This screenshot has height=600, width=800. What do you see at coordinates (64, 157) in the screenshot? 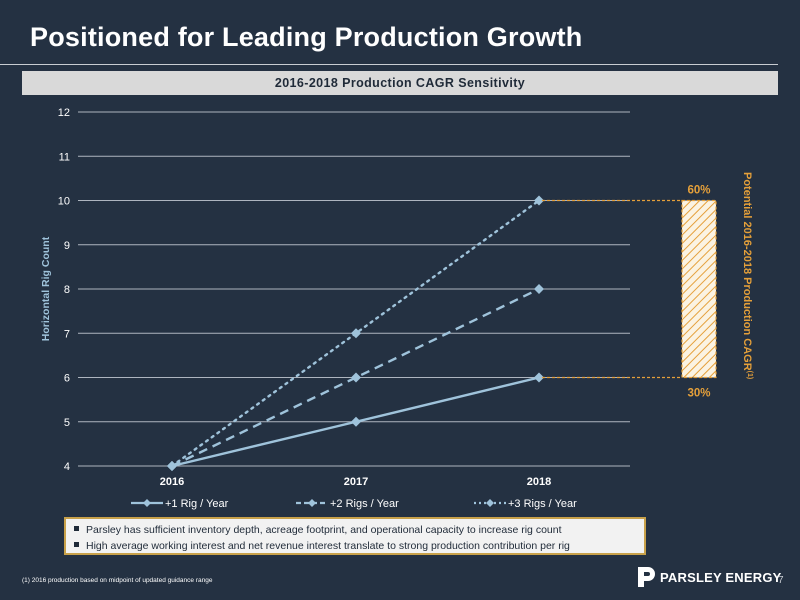
I see `y-tick-label: 11` at bounding box center [64, 157].